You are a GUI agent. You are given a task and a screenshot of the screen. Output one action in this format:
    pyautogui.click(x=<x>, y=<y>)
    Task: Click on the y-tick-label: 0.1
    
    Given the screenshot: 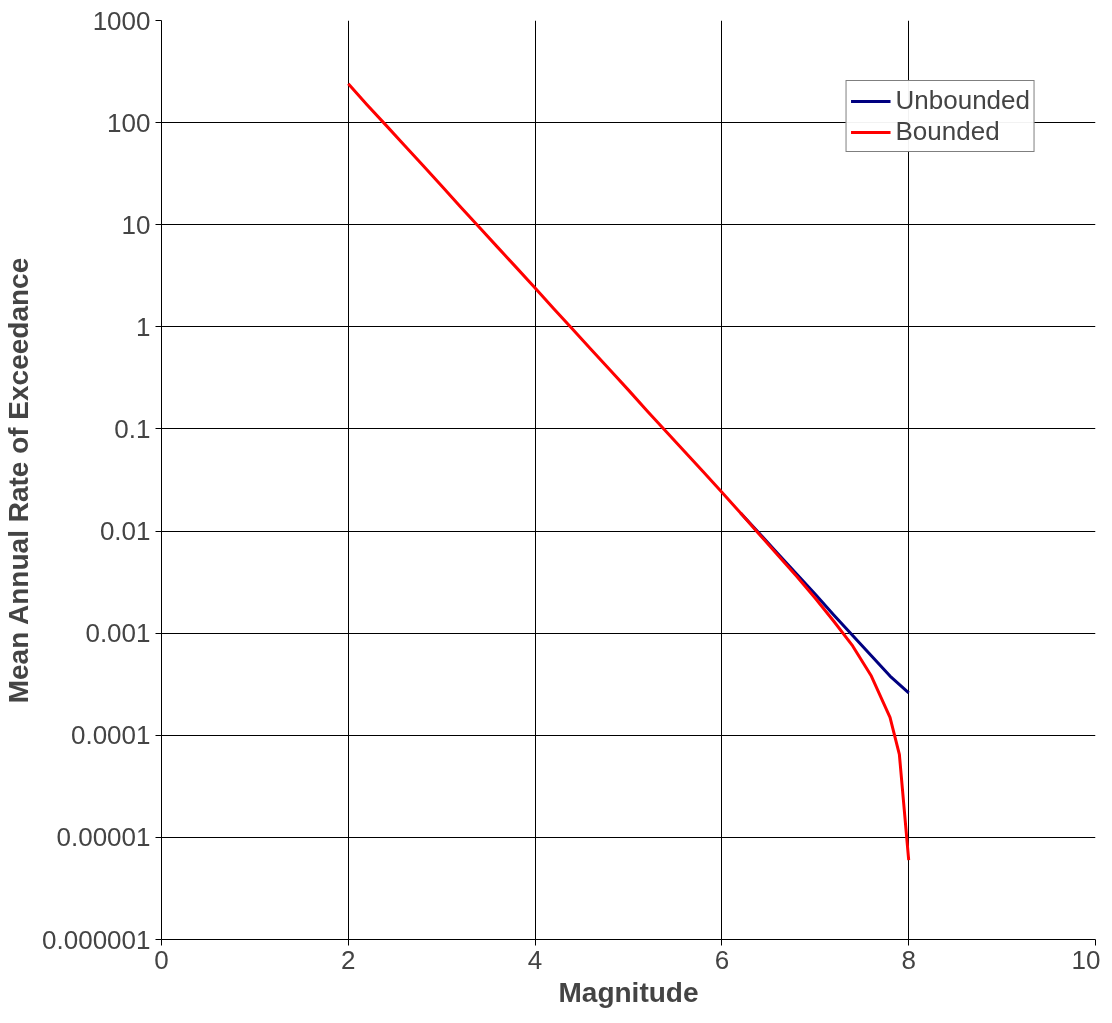 What is the action you would take?
    pyautogui.click(x=132, y=428)
    